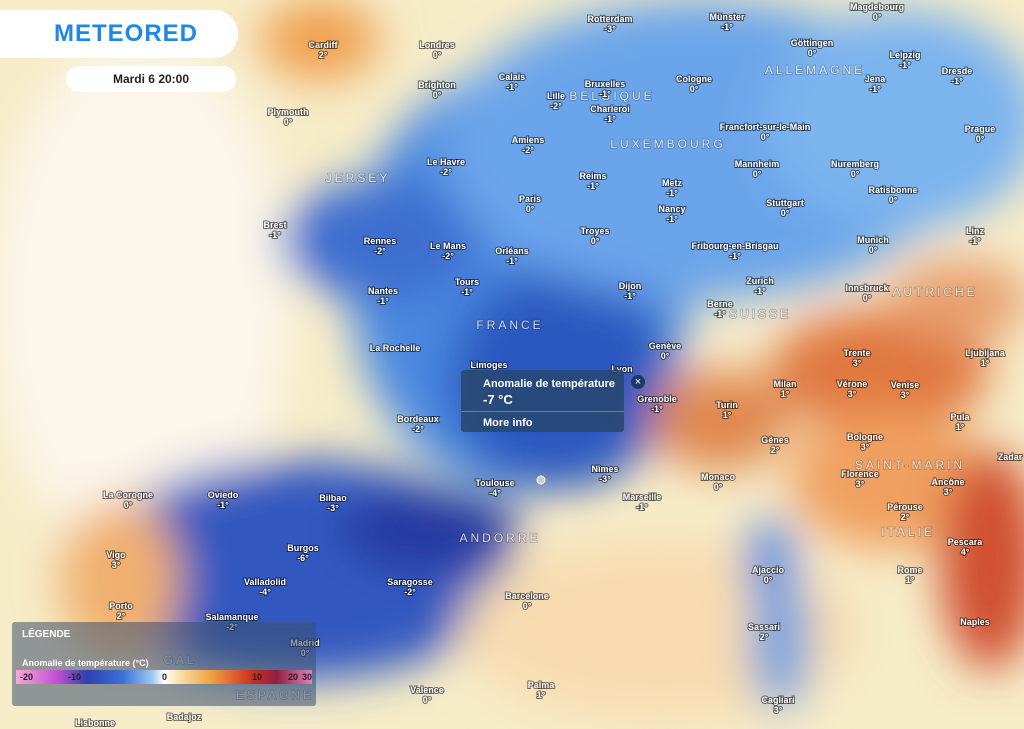  I want to click on popup: Anomalie de température -7 °C More info, so click(542, 401).